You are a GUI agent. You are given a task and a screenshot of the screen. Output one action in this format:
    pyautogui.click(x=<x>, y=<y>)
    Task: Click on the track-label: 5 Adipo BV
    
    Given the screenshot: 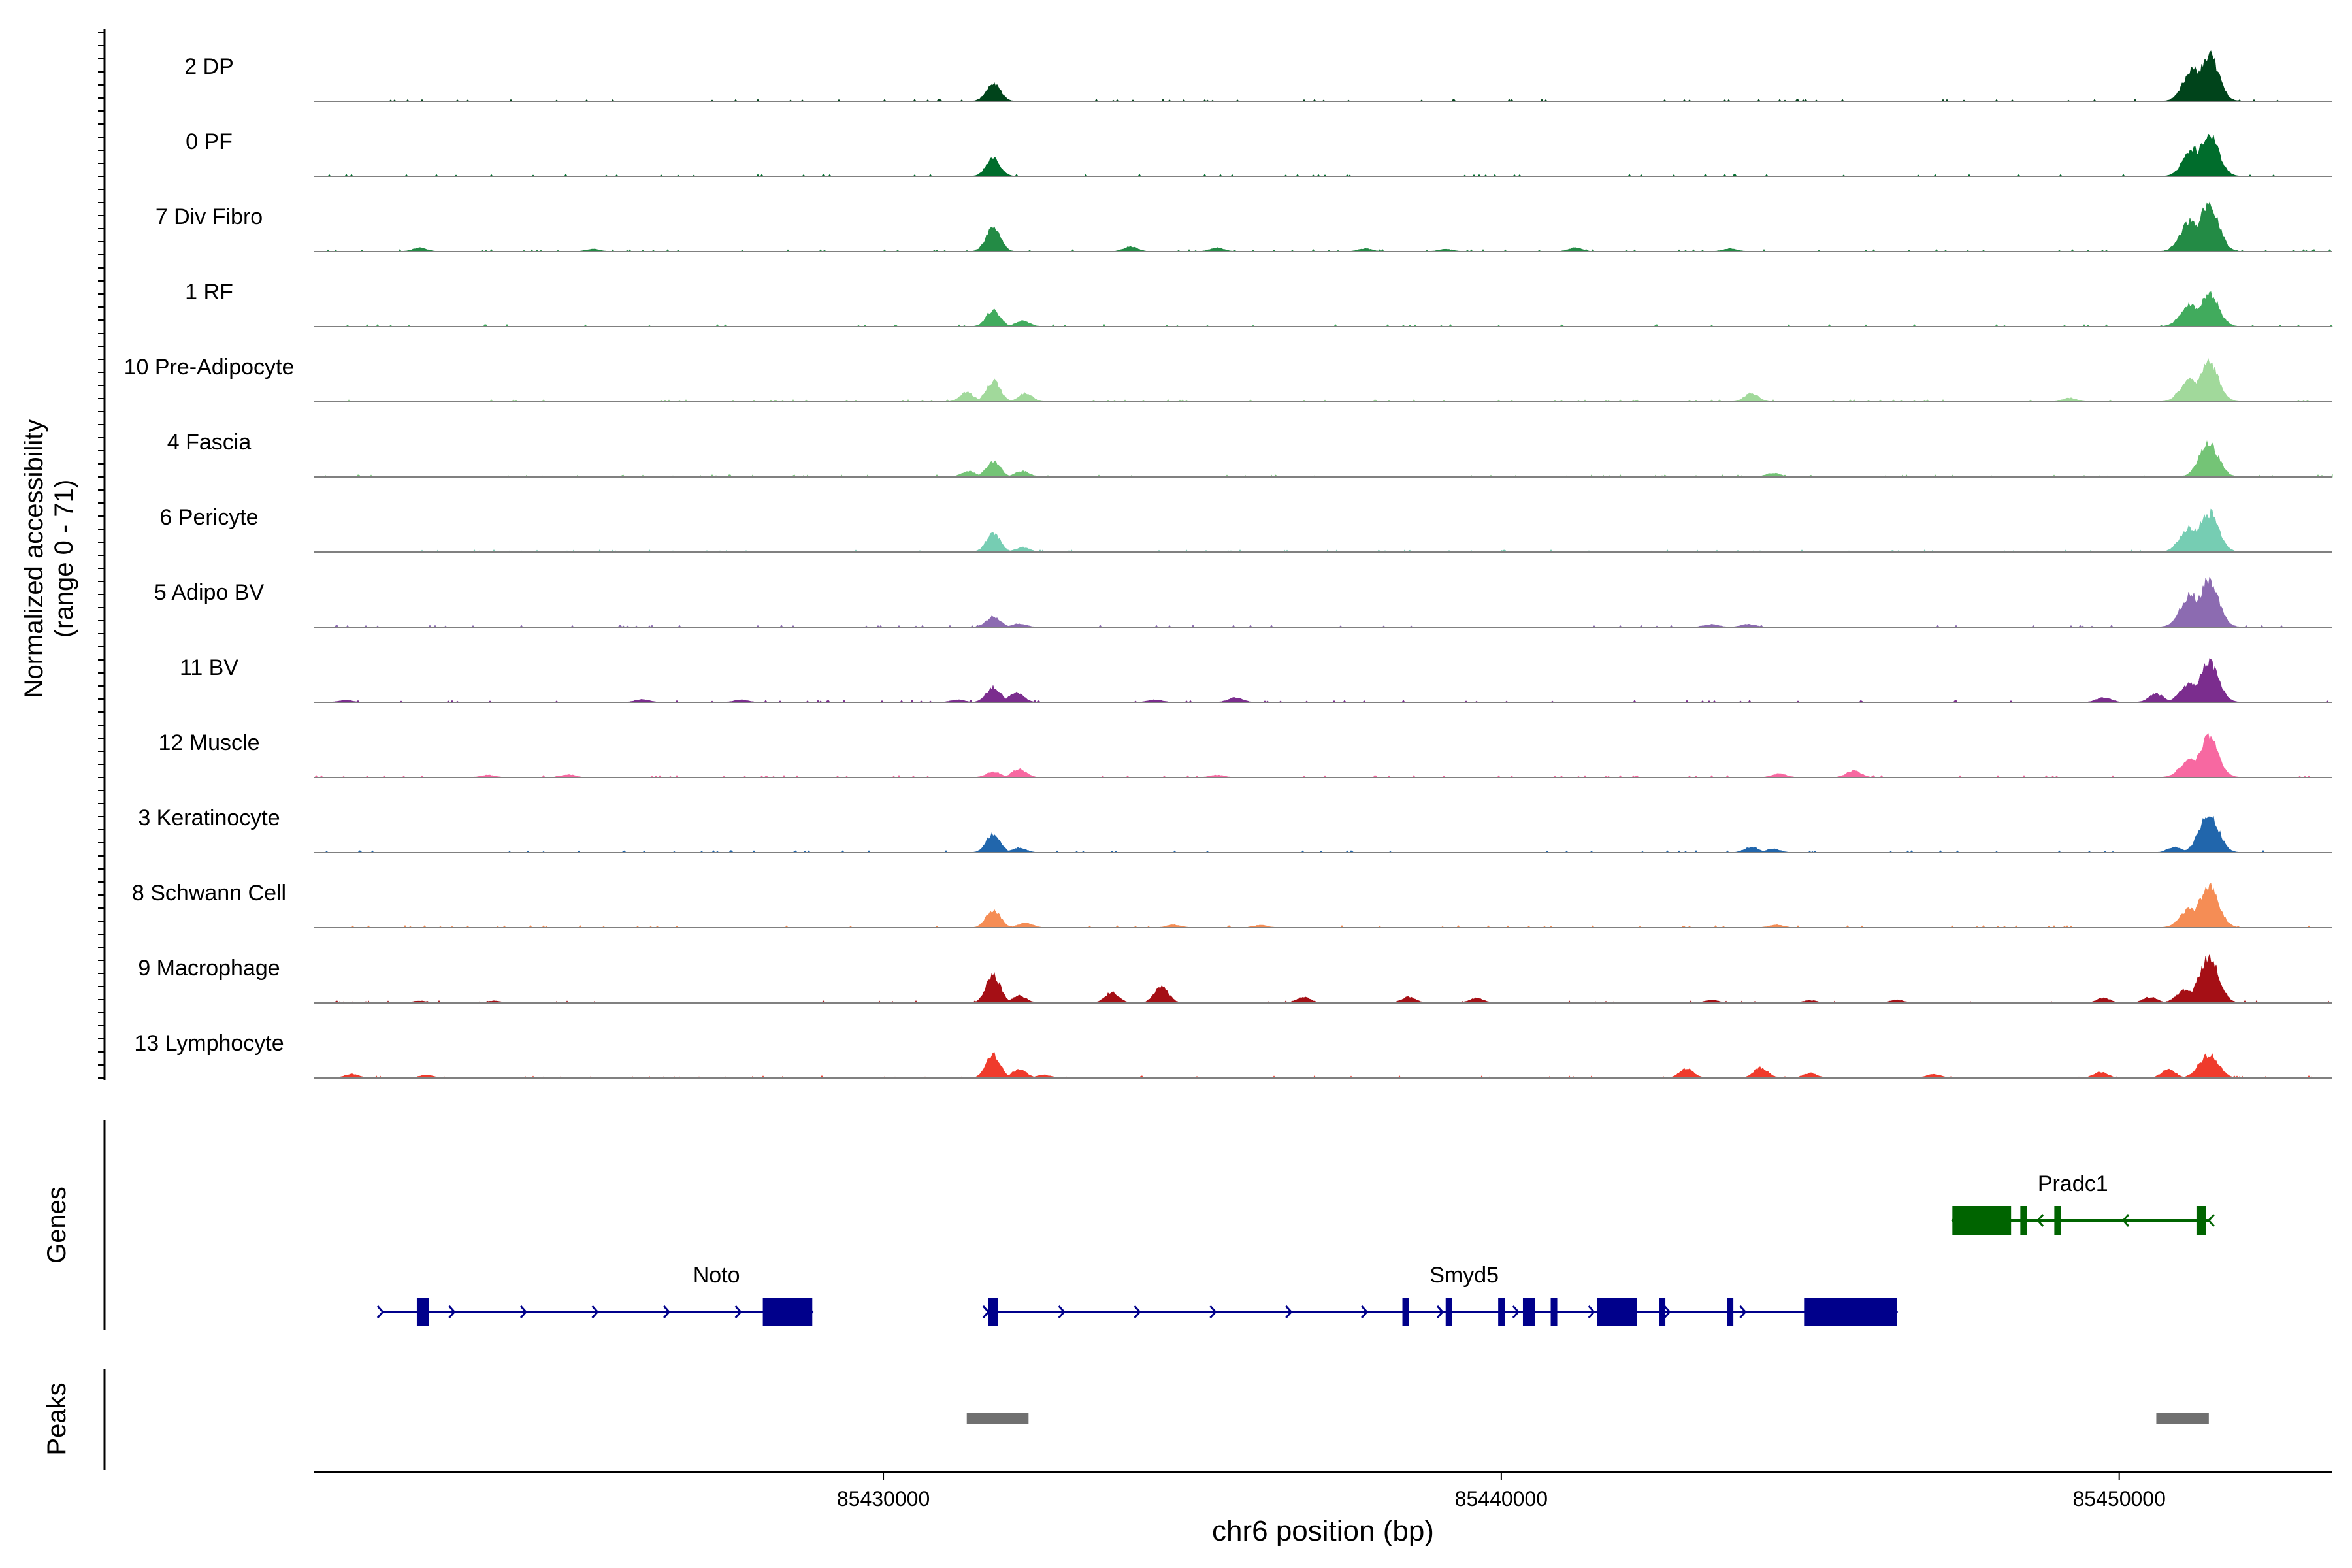 What is the action you would take?
    pyautogui.click(x=209, y=592)
    